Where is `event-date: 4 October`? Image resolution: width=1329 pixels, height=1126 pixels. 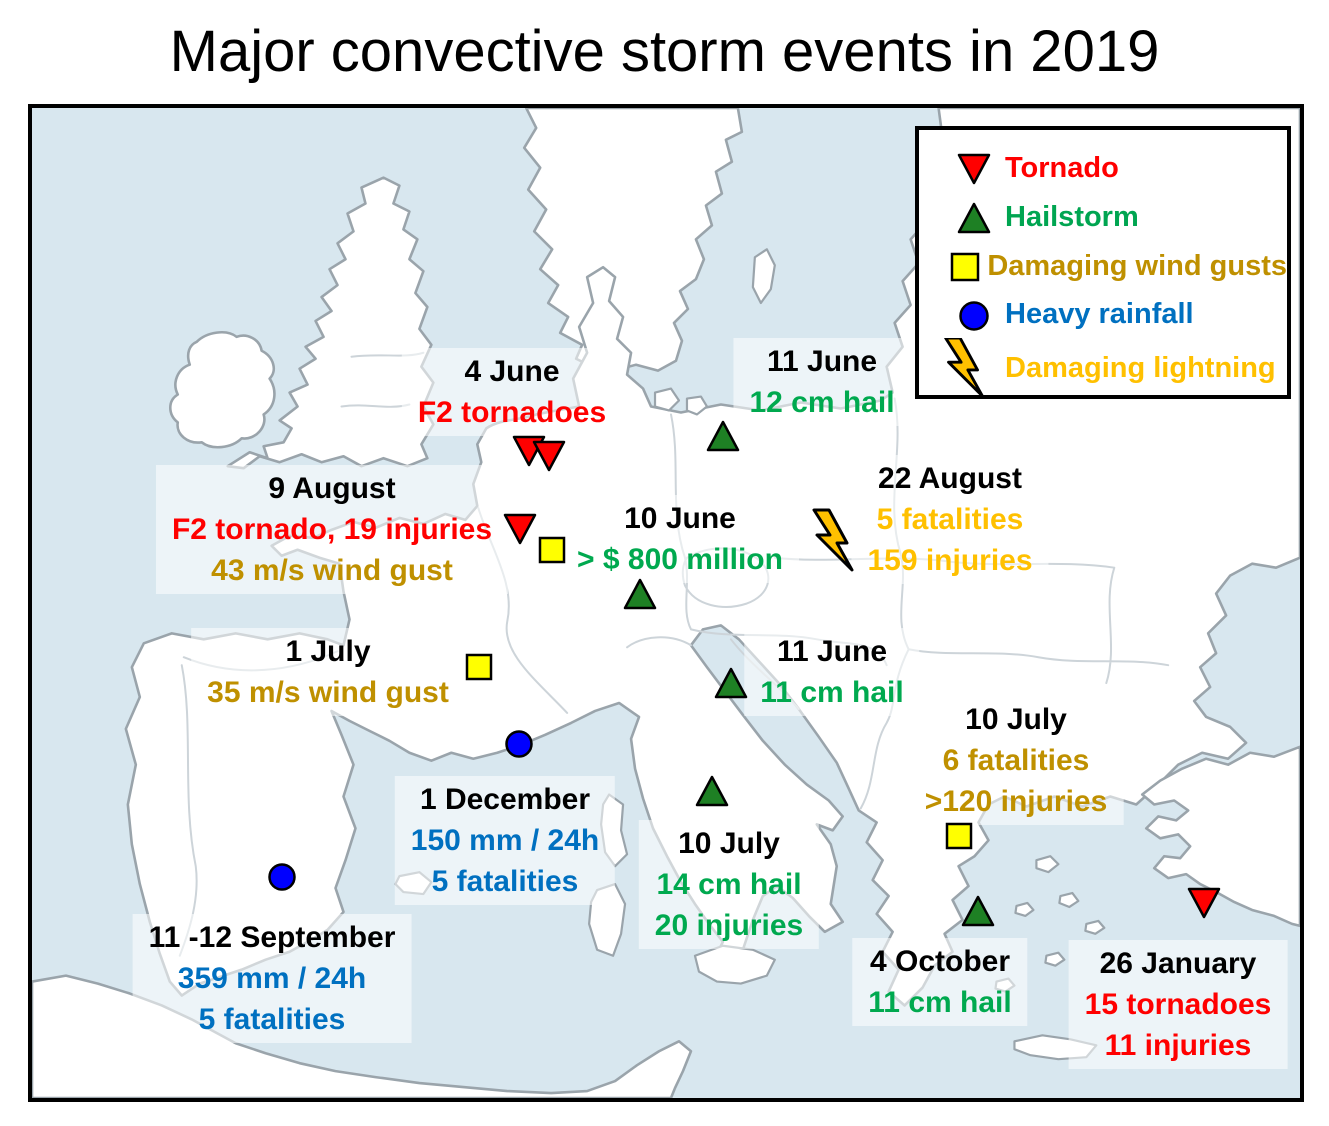
event-date: 4 October is located at coordinates (940, 961).